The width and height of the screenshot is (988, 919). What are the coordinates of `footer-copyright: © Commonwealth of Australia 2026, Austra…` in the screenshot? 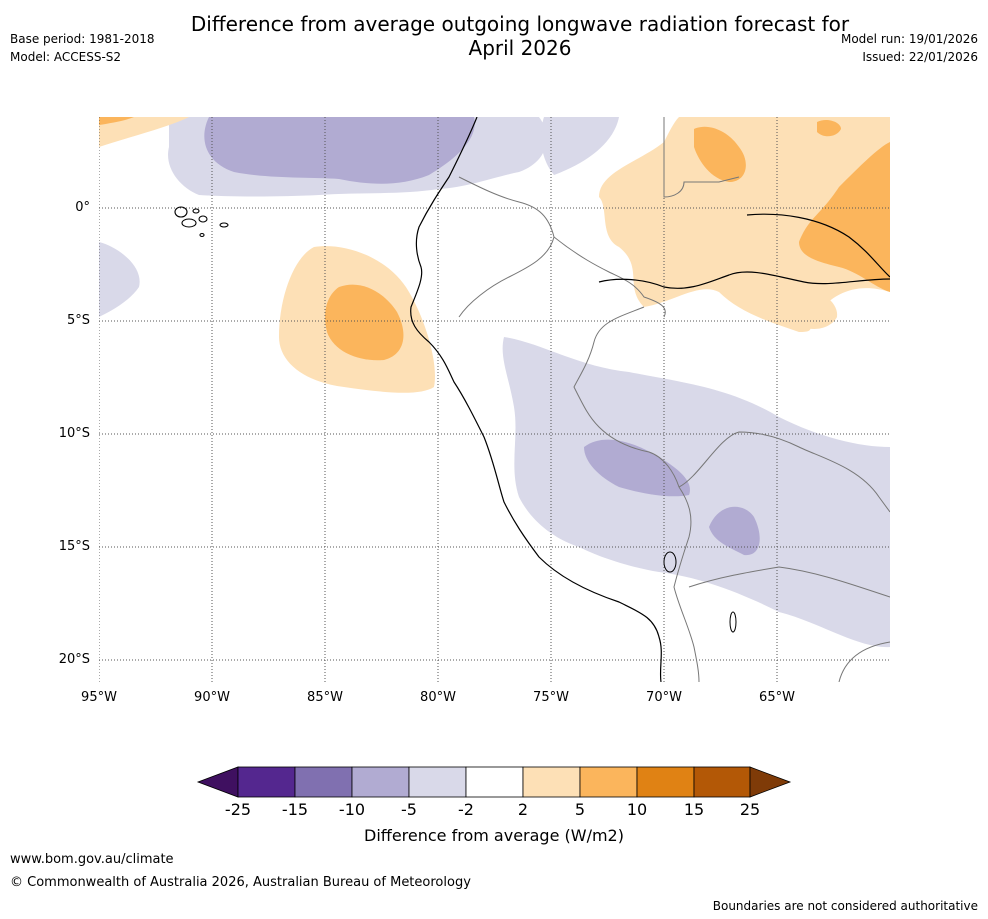 It's located at (240, 882).